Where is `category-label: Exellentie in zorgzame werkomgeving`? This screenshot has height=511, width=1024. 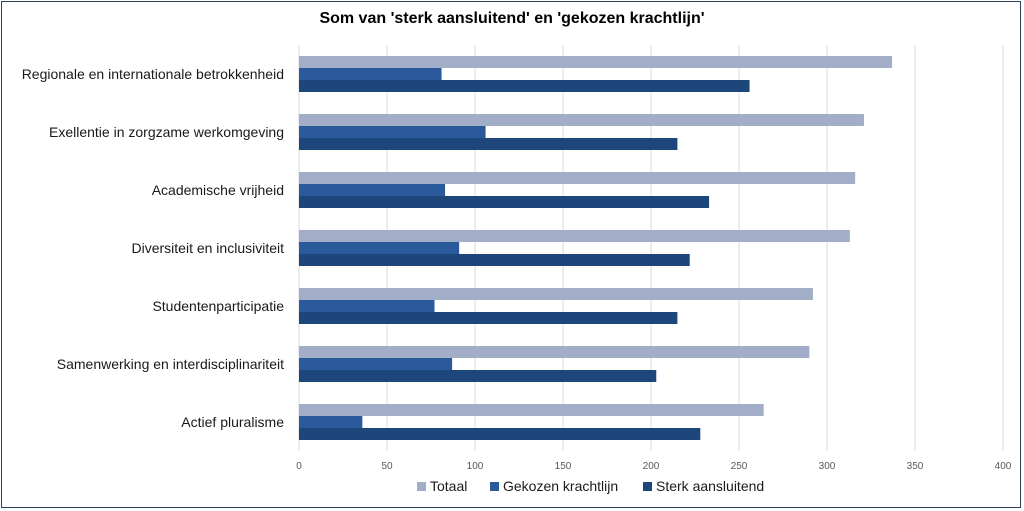
category-label: Exellentie in zorgzame werkomgeving is located at coordinates (166, 132).